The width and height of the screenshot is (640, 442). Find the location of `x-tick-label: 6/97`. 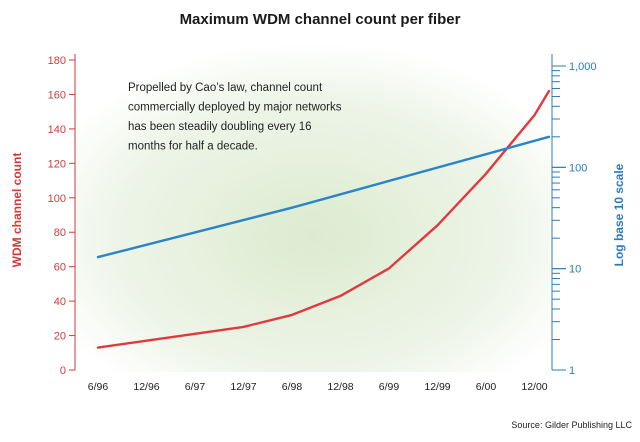

x-tick-label: 6/97 is located at coordinates (195, 387).